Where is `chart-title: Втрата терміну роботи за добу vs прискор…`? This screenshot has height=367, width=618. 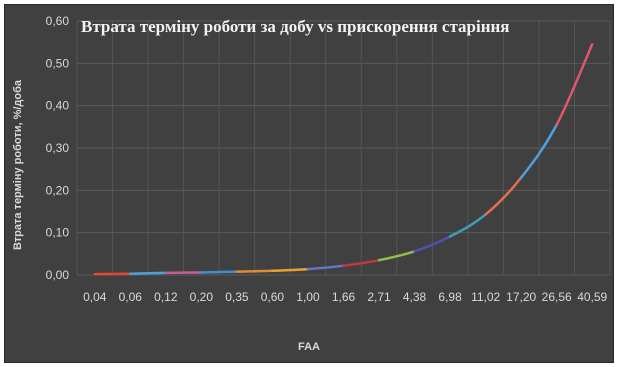
chart-title: Втрата терміну роботи за добу vs прискор… is located at coordinates (295, 26).